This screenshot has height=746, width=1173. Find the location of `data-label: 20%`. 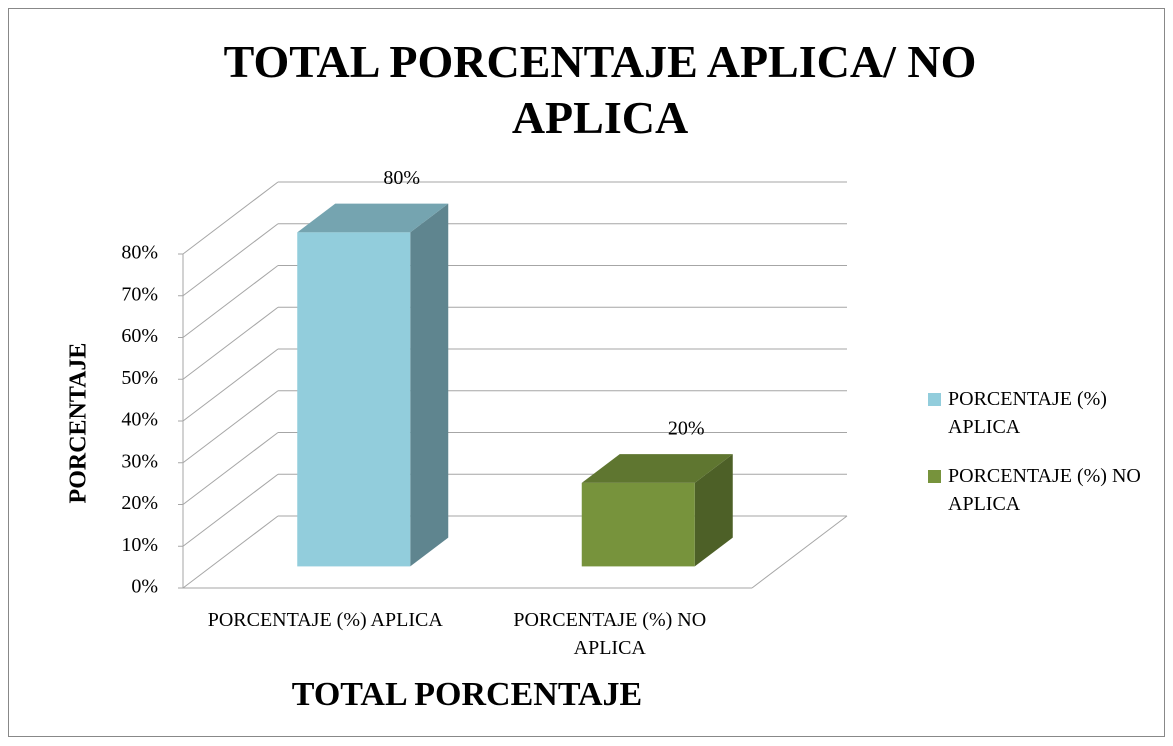

data-label: 20% is located at coordinates (686, 429).